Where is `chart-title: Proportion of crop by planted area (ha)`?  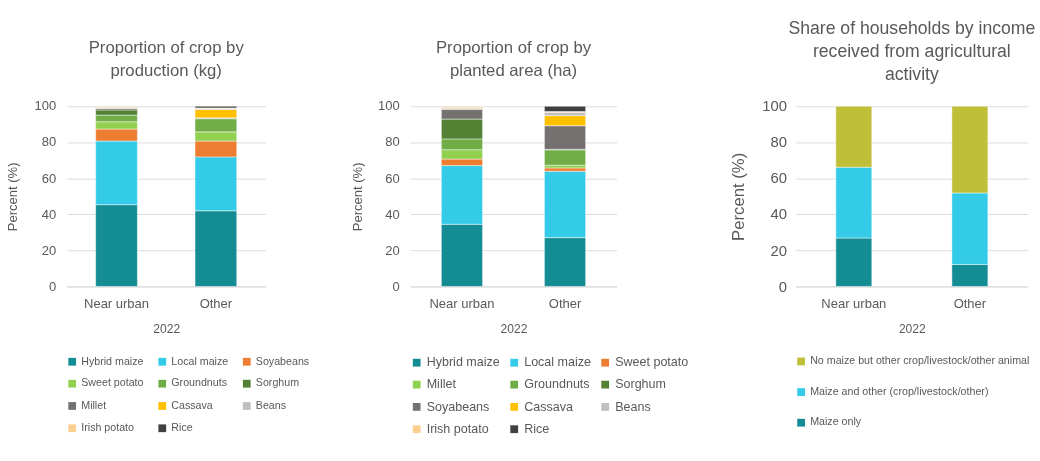 chart-title: Proportion of crop by planted area (ha) is located at coordinates (513, 59).